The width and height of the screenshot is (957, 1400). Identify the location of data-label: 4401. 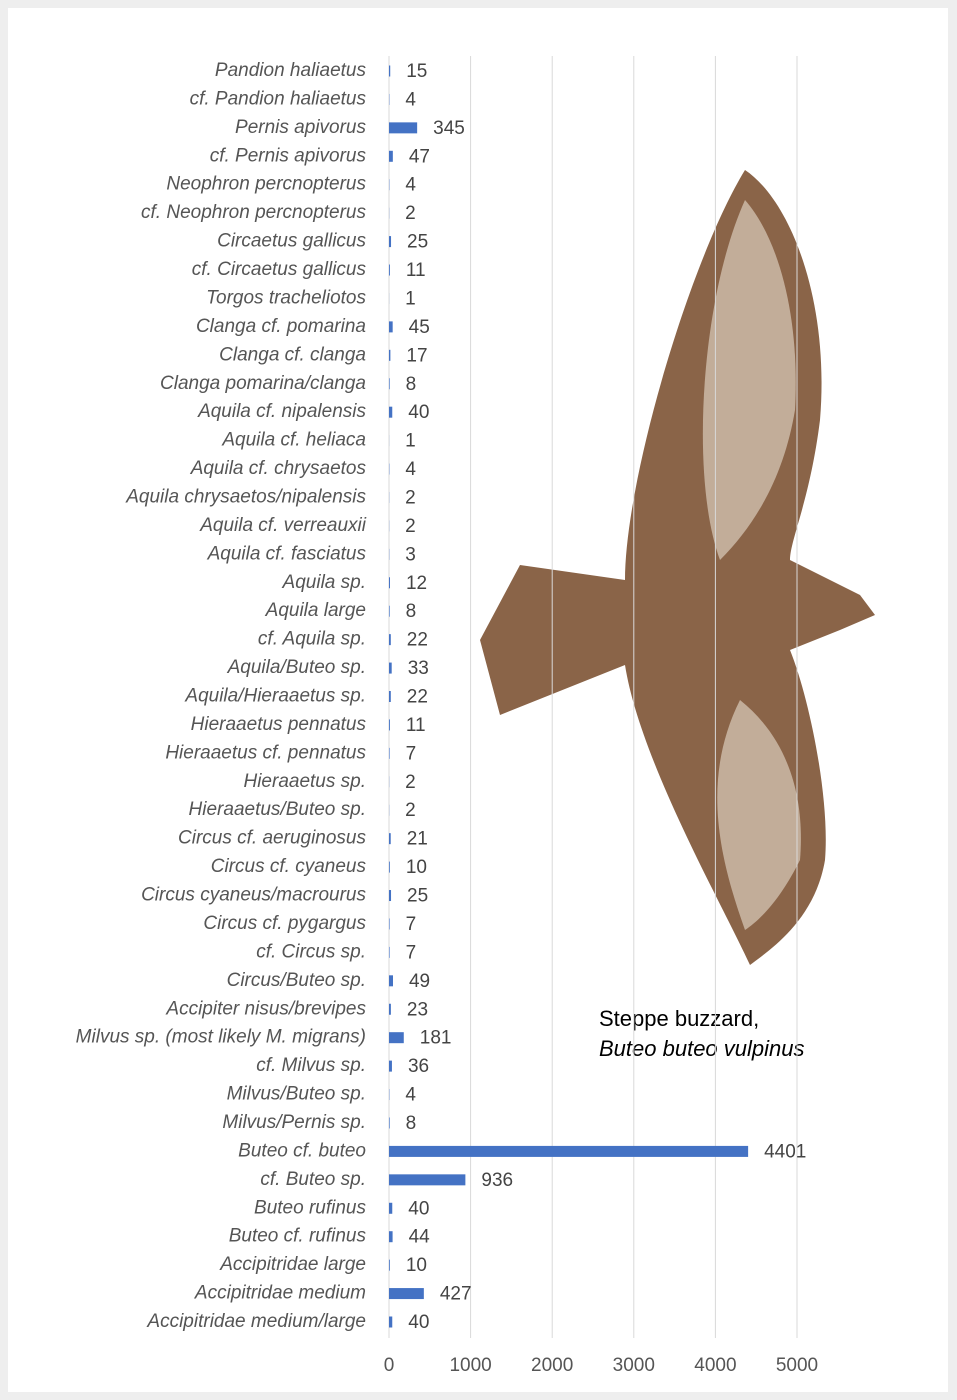
(785, 1151).